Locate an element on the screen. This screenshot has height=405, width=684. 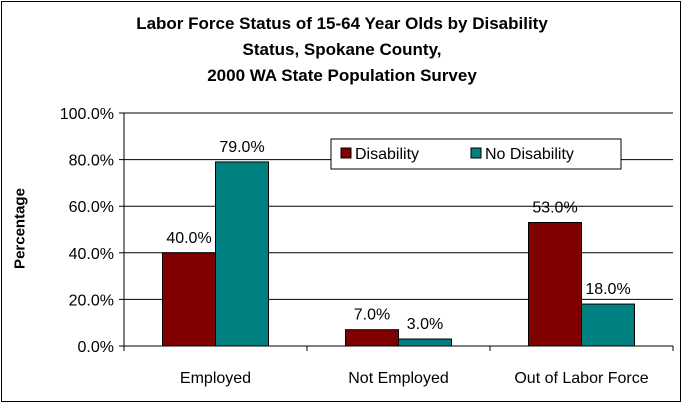
y-tick-label-5: 100.0% is located at coordinates (87, 114).